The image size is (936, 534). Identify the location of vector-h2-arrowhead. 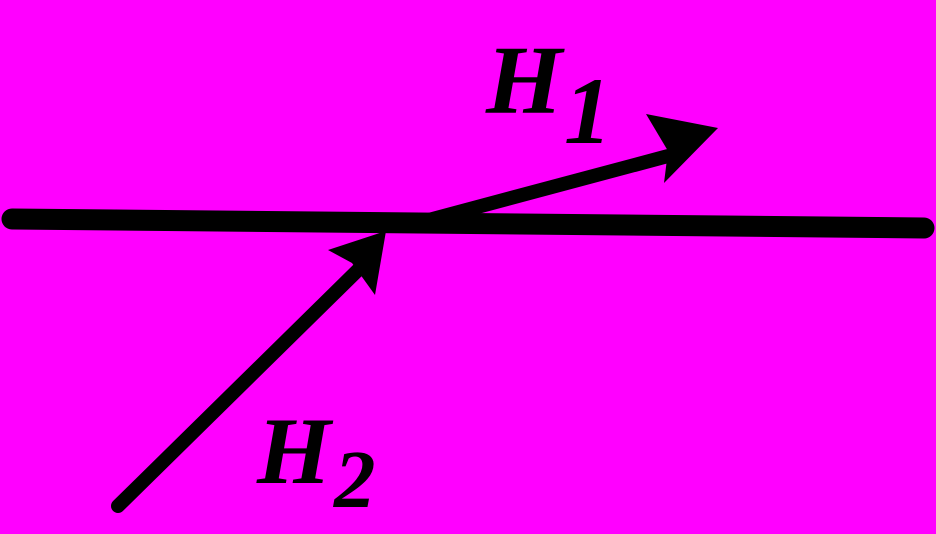
(357, 263).